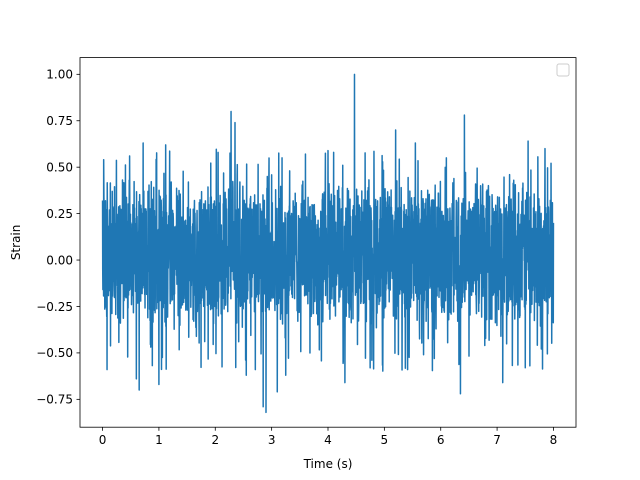 Image resolution: width=640 pixels, height=480 pixels. Describe the element at coordinates (385, 440) in the screenshot. I see `x-tick-label: 5` at that location.